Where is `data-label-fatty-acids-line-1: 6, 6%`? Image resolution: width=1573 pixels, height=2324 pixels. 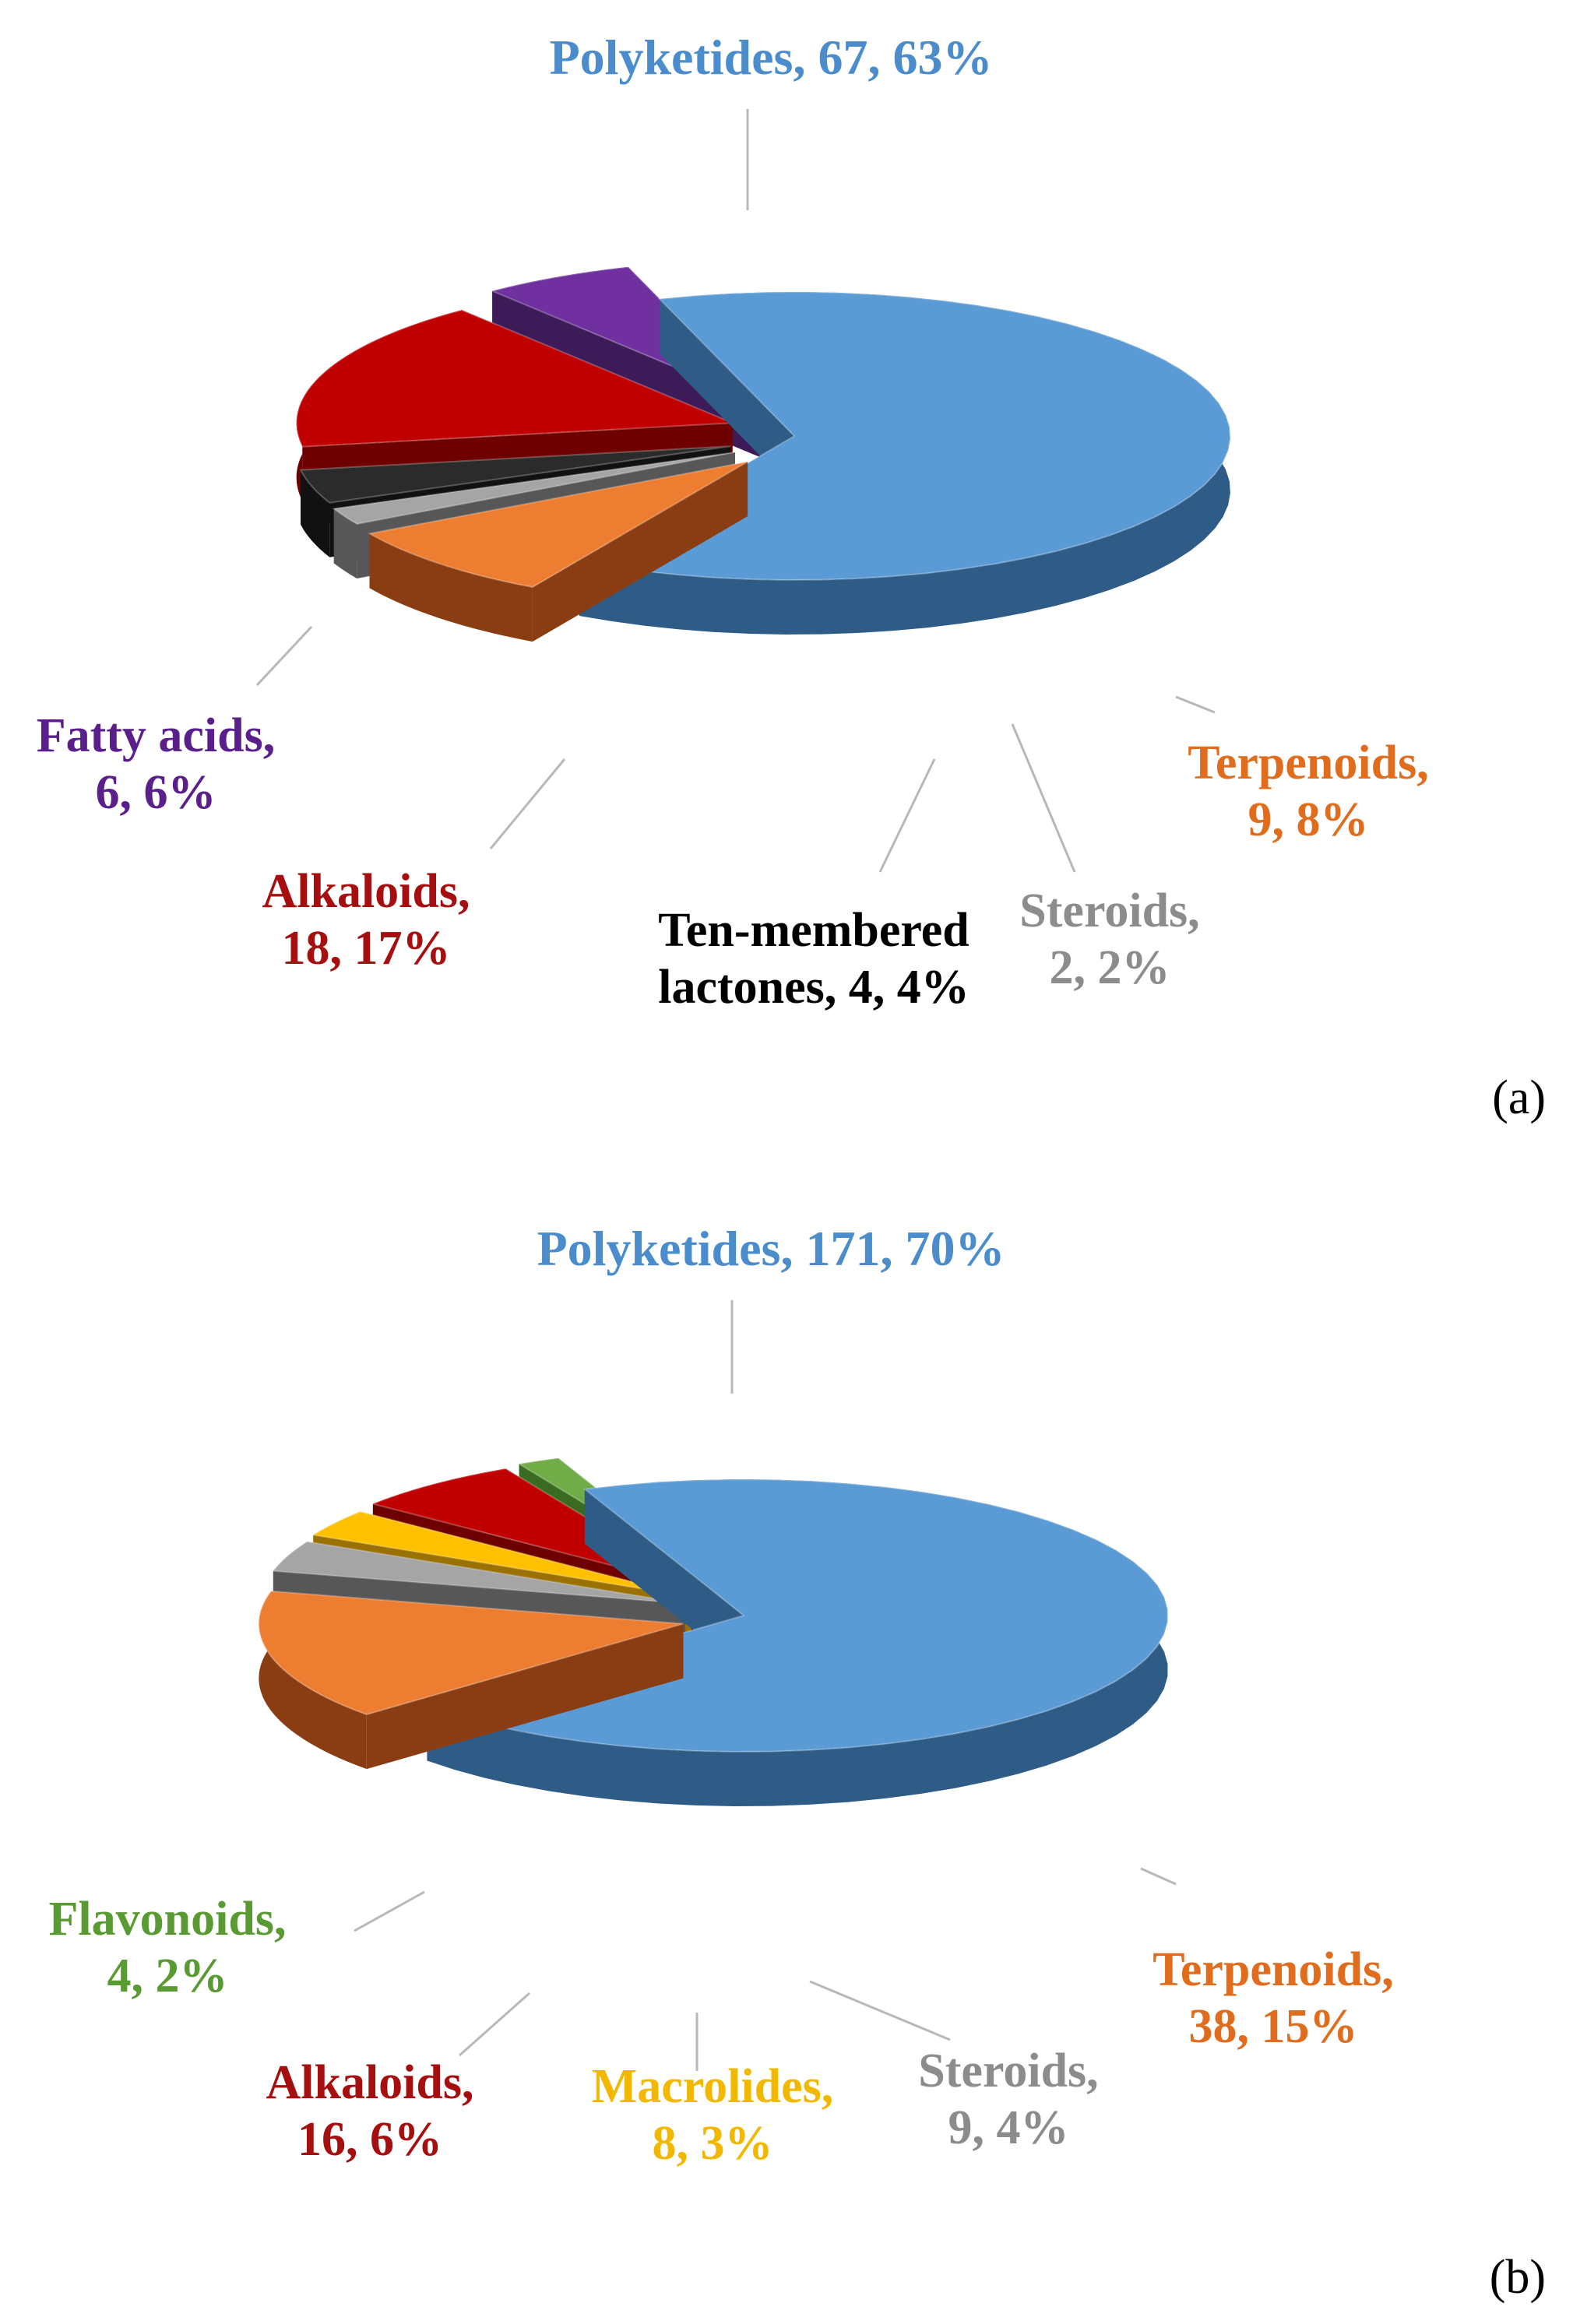
data-label-fatty-acids-line-1: 6, 6% is located at coordinates (156, 792).